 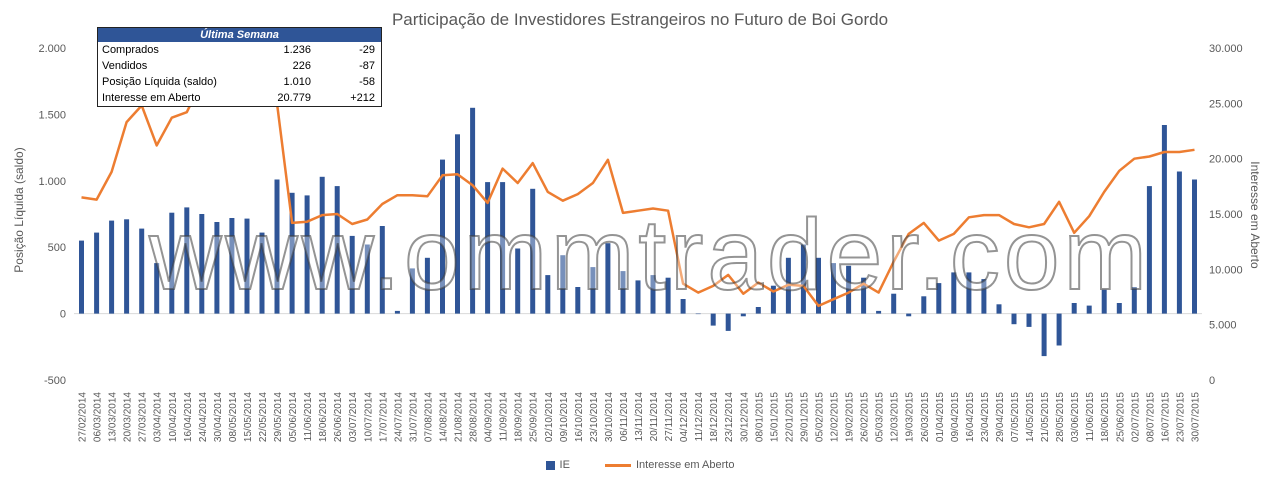 I want to click on info-value: 1.236, so click(x=297, y=50).